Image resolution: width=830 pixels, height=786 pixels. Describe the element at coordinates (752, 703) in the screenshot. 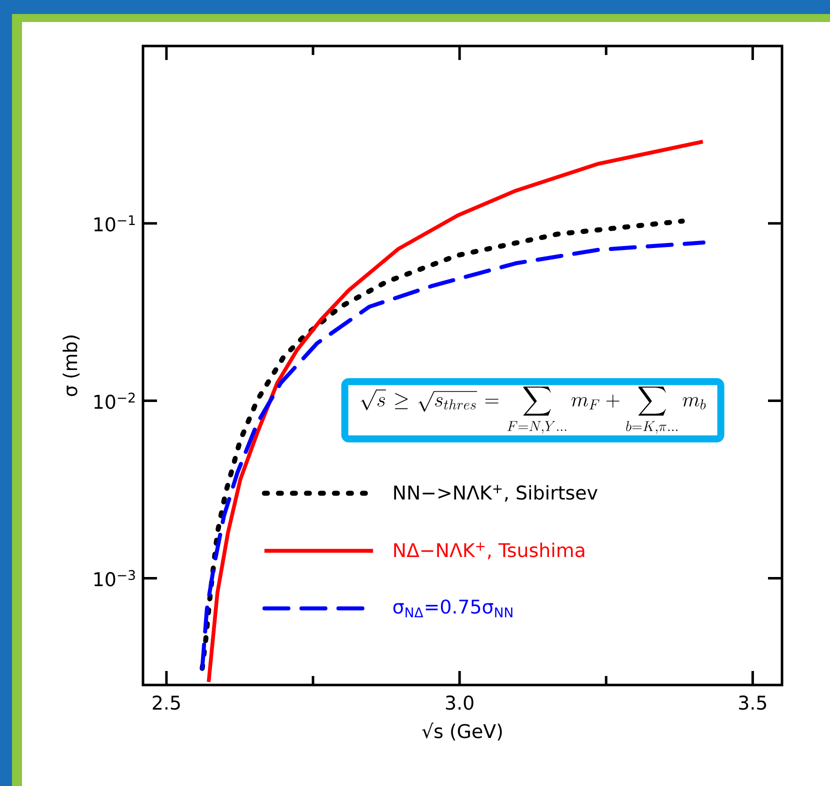

I see `x-tick-label: 3.5` at that location.